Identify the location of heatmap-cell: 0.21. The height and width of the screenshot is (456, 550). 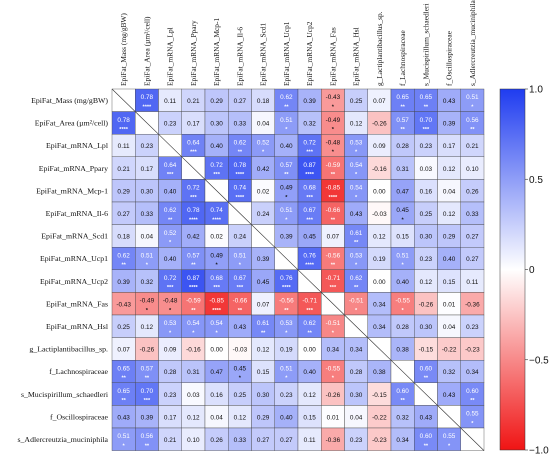
(123, 168).